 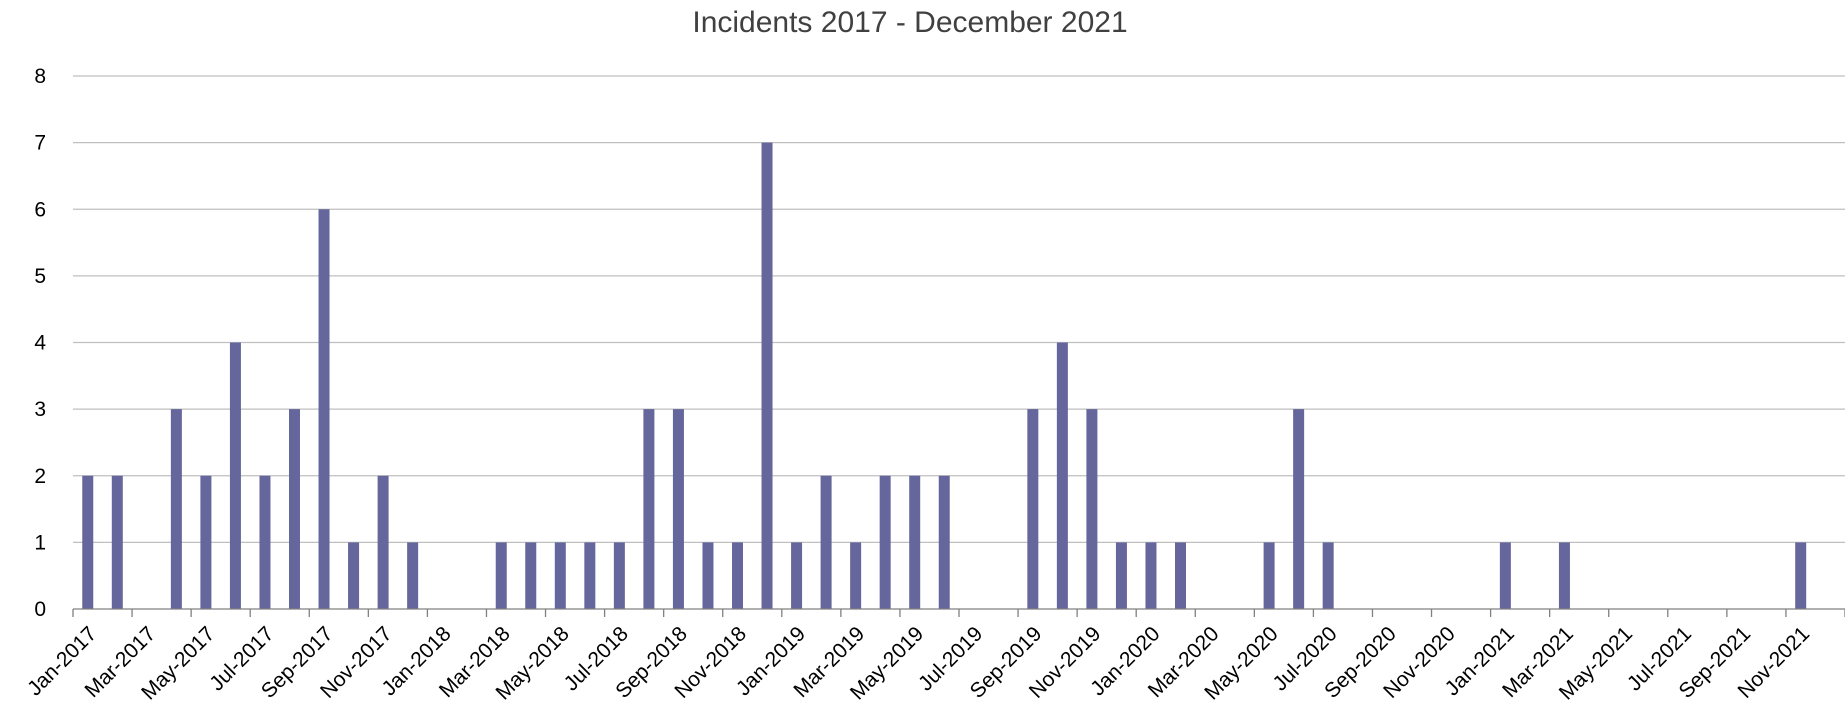 I want to click on bar-jul-2017, so click(x=265, y=542).